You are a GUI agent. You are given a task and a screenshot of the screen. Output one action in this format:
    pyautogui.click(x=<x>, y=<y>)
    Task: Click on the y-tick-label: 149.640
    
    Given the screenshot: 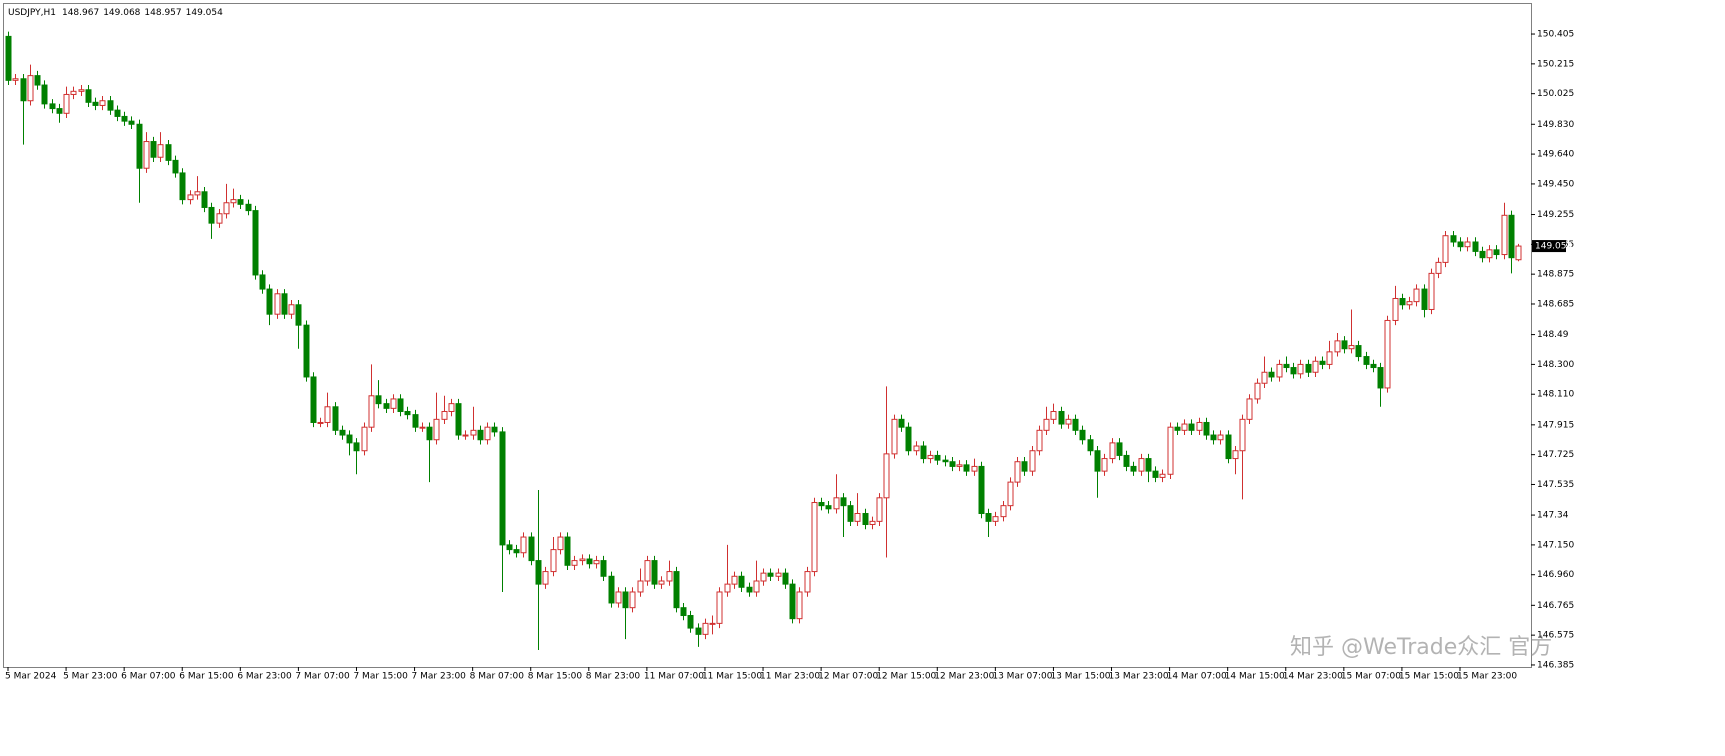 What is the action you would take?
    pyautogui.click(x=1555, y=155)
    